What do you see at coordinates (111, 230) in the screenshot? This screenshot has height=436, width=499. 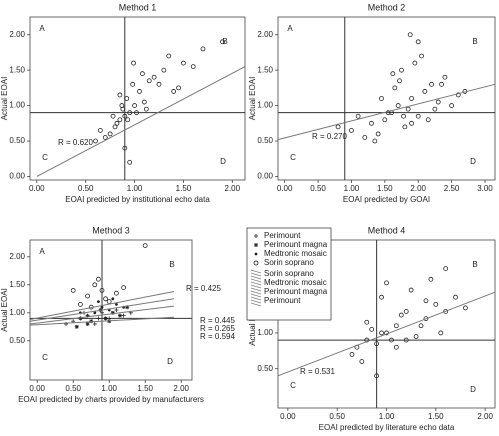 I see `panel-title: Method 3` at bounding box center [111, 230].